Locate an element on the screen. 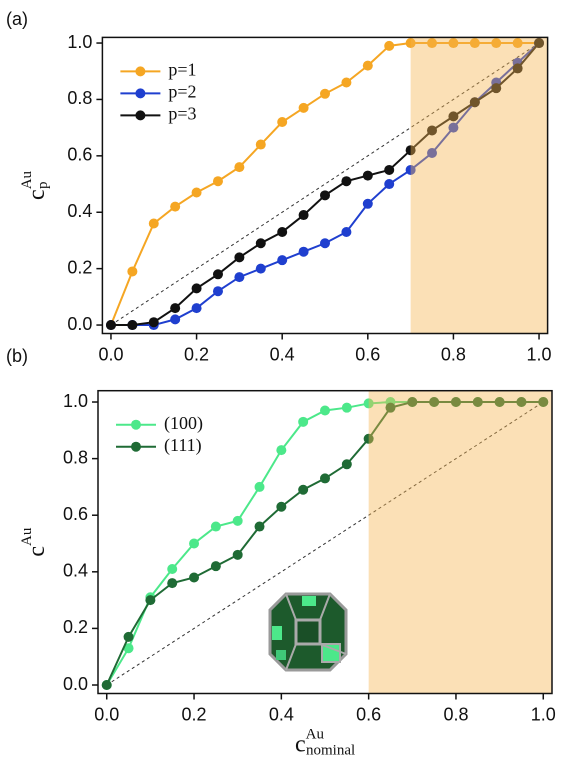 Image resolution: width=561 pixels, height=784 pixels. y-tick-label: 1.0 is located at coordinates (75, 401).